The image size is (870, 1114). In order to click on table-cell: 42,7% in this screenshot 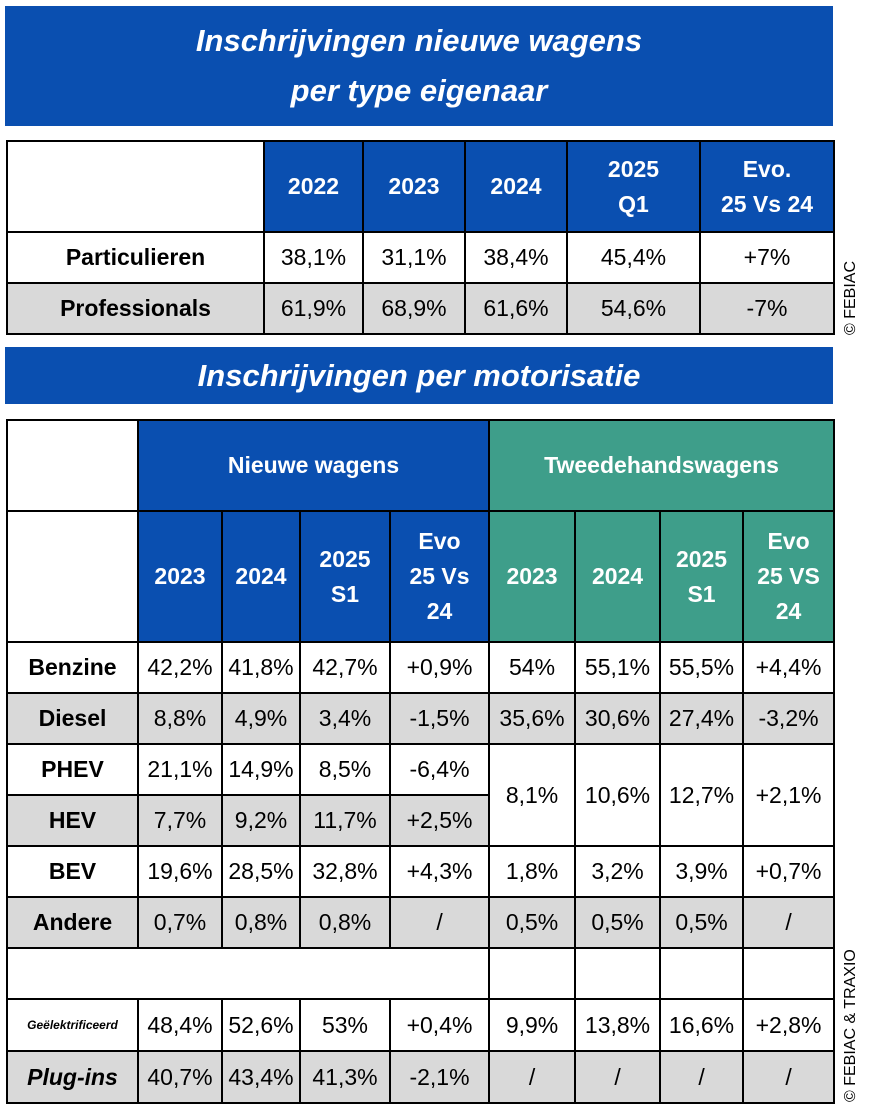, I will do `click(345, 667)`.